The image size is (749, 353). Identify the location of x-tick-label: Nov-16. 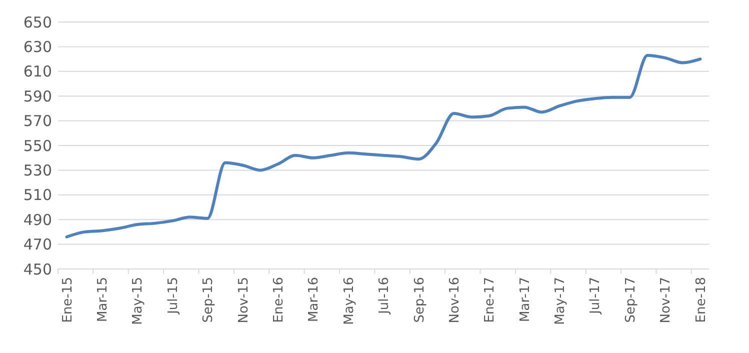
(454, 300).